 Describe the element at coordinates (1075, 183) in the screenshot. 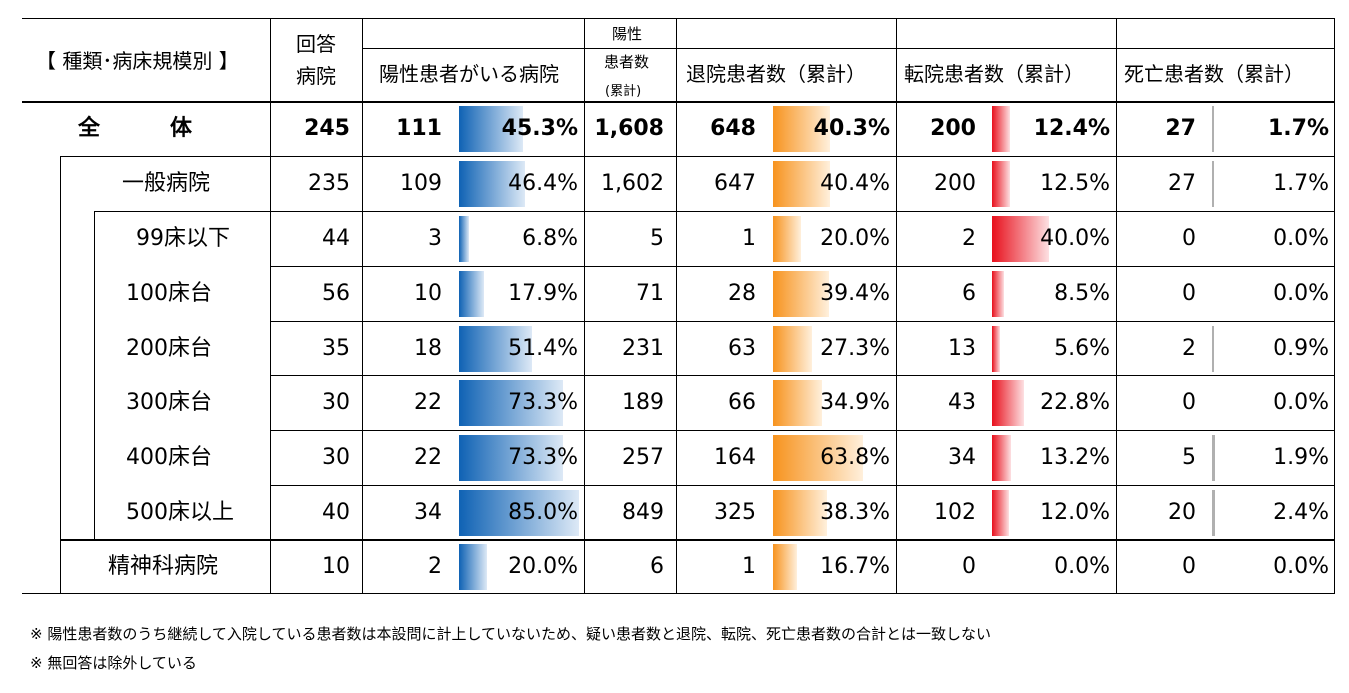

I see `transferred-percent: 12.5%` at that location.